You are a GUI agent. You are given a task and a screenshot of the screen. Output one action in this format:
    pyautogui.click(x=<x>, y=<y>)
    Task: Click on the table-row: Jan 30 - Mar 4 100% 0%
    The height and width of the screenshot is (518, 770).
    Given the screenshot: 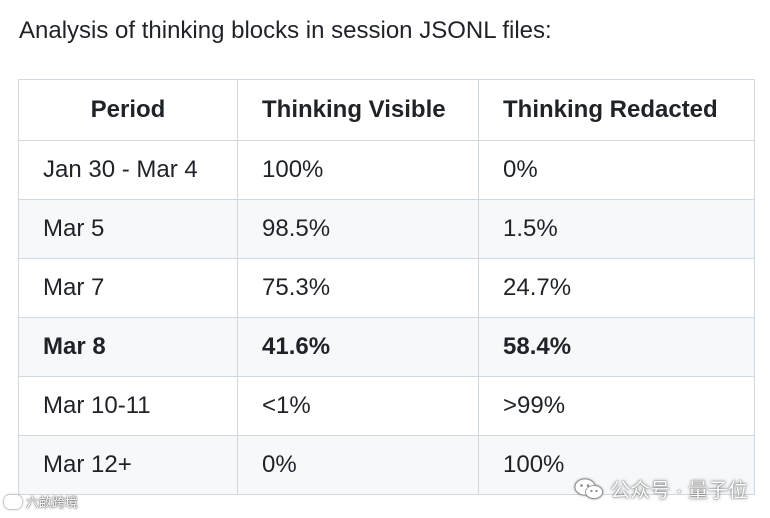 What is the action you would take?
    pyautogui.click(x=386, y=170)
    